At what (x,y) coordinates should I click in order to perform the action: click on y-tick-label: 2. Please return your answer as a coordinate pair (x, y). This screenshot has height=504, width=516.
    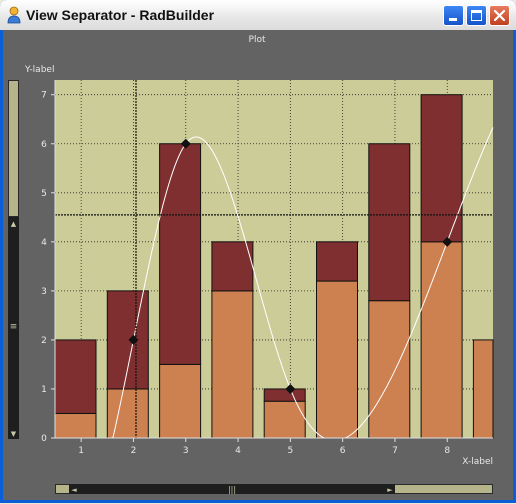
    Looking at the image, I should click on (44, 341).